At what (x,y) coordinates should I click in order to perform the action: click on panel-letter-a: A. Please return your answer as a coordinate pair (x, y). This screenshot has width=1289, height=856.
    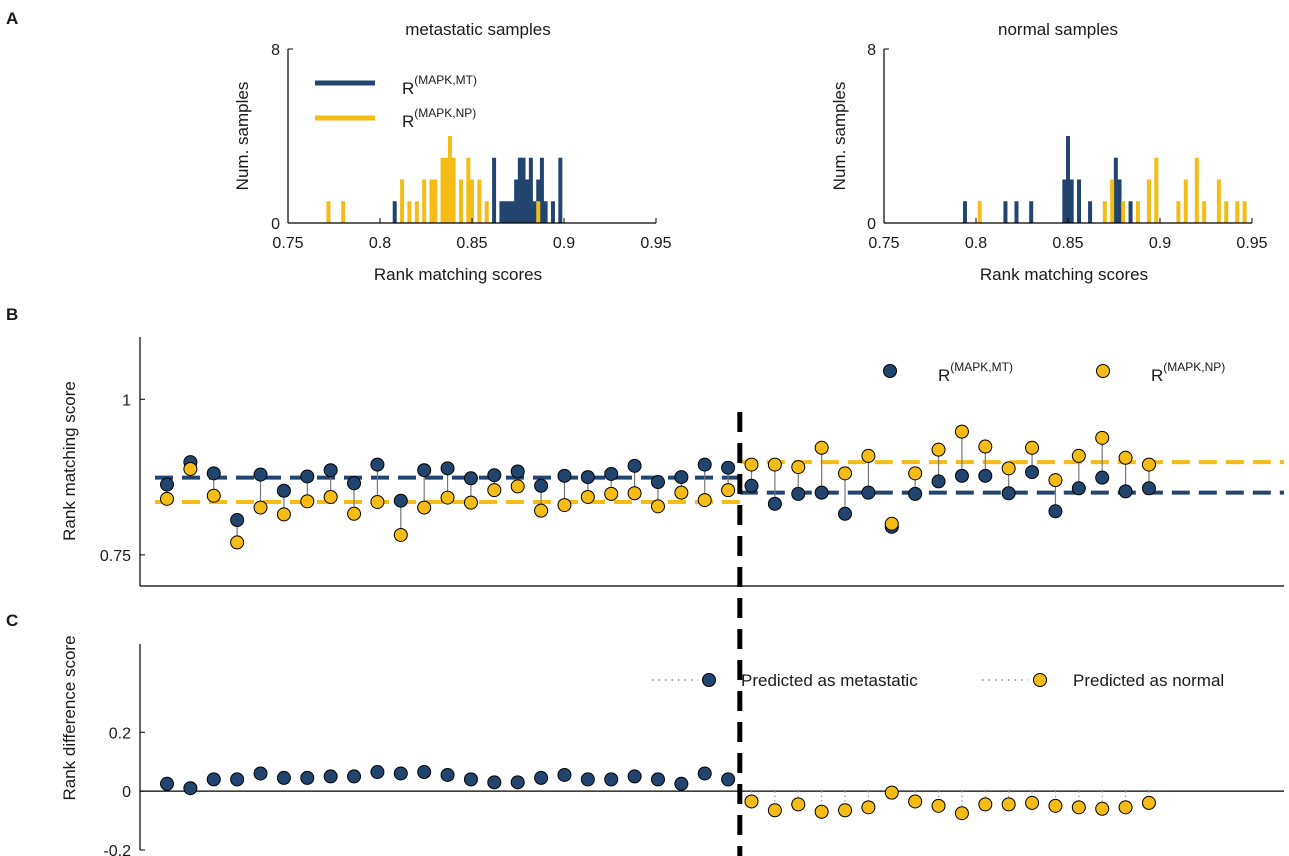
    Looking at the image, I should click on (12, 18).